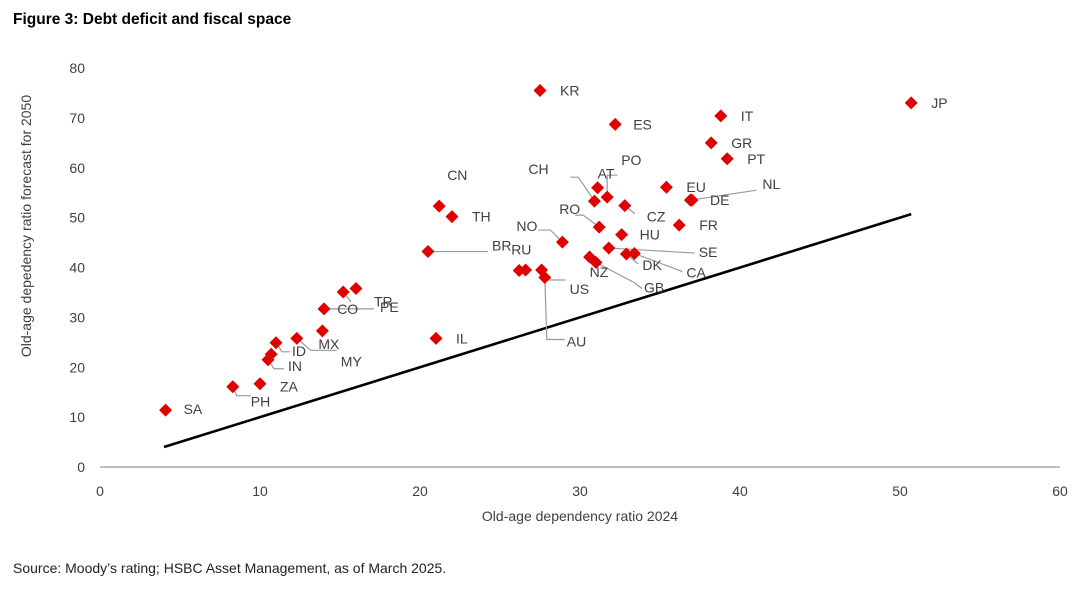 The width and height of the screenshot is (1080, 591). Describe the element at coordinates (260, 491) in the screenshot. I see `x-tick-label: 10` at that location.